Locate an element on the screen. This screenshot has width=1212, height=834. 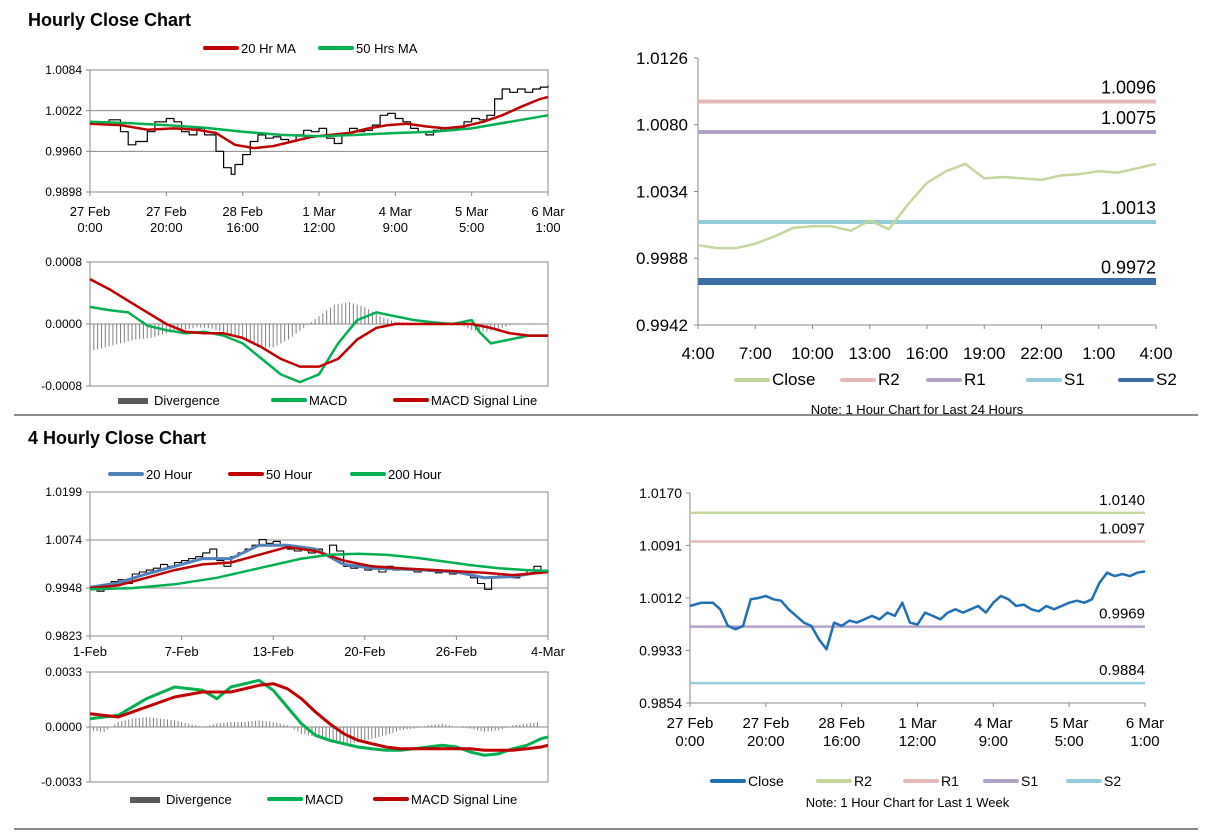
x-tick-label: 13-Feb is located at coordinates (273, 651).